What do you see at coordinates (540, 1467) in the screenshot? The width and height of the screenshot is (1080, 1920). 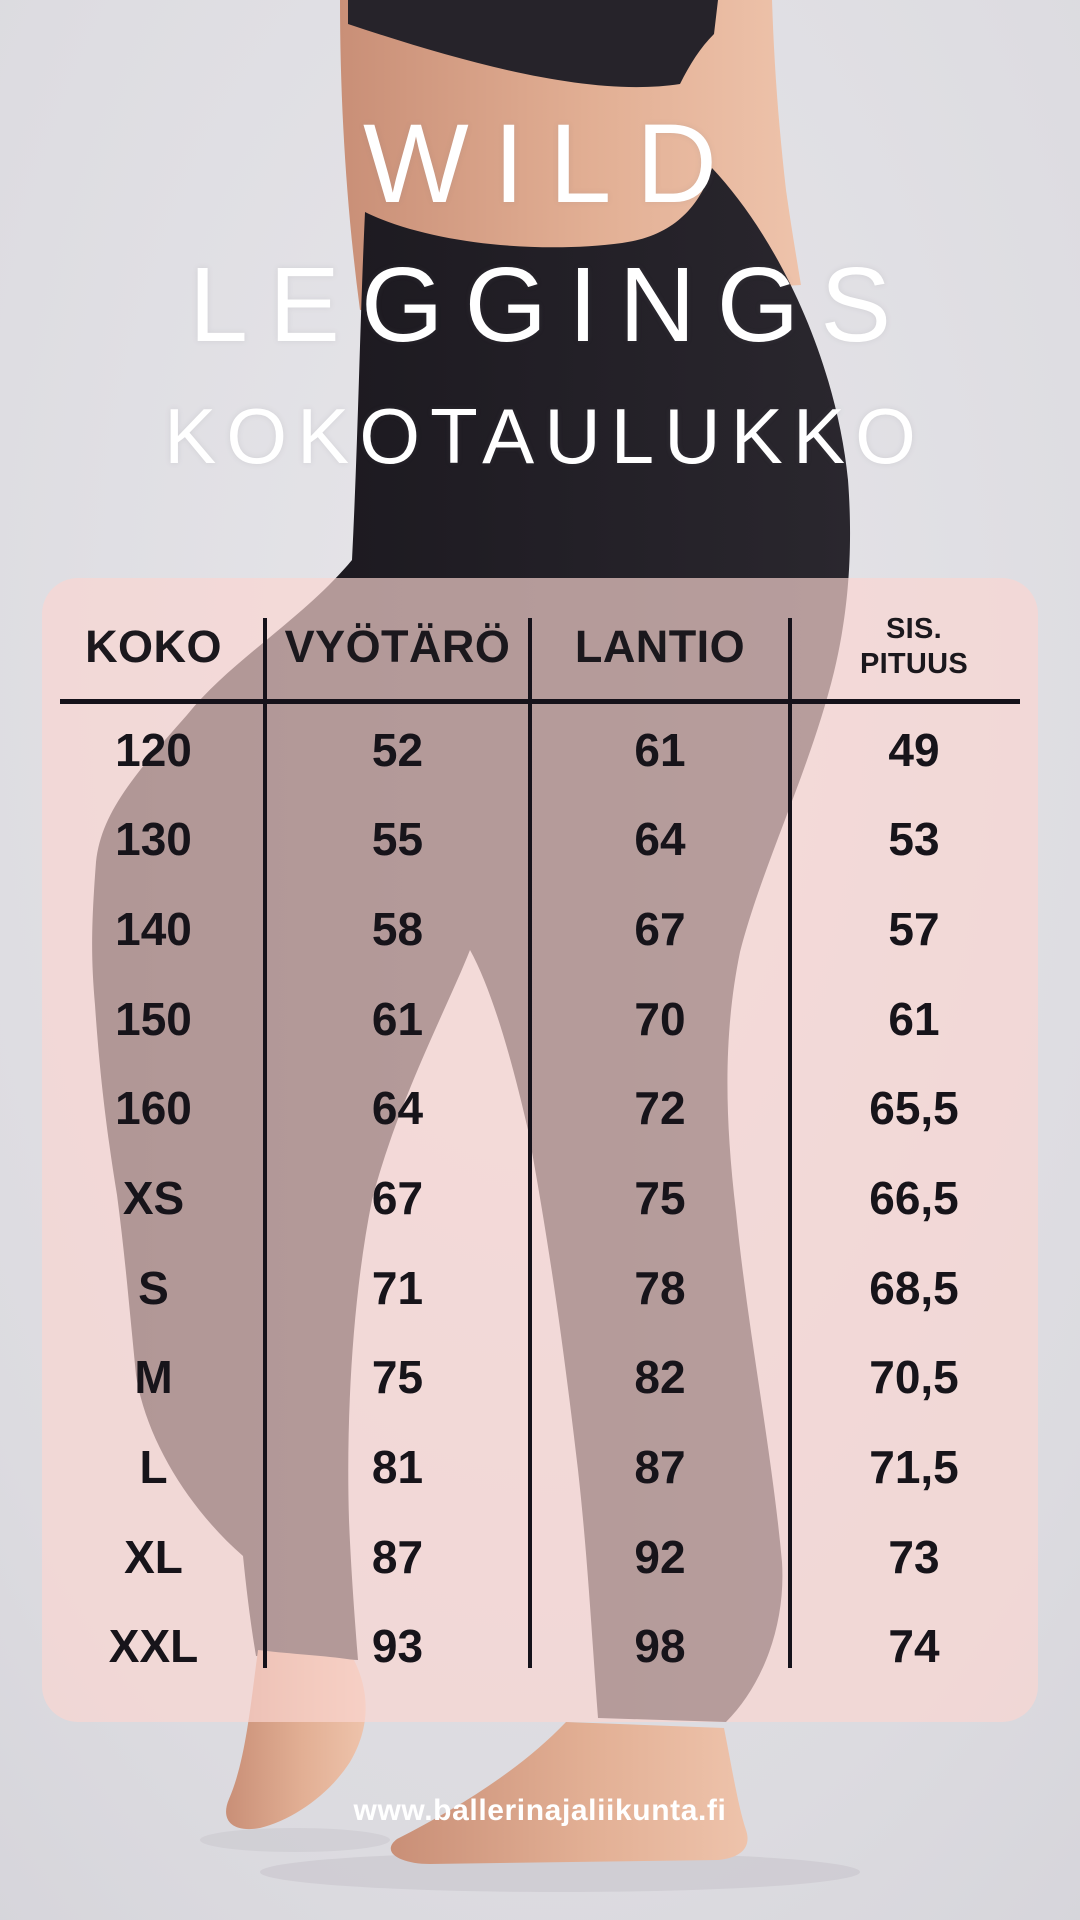 I see `table-row: L 81 87 71,5` at bounding box center [540, 1467].